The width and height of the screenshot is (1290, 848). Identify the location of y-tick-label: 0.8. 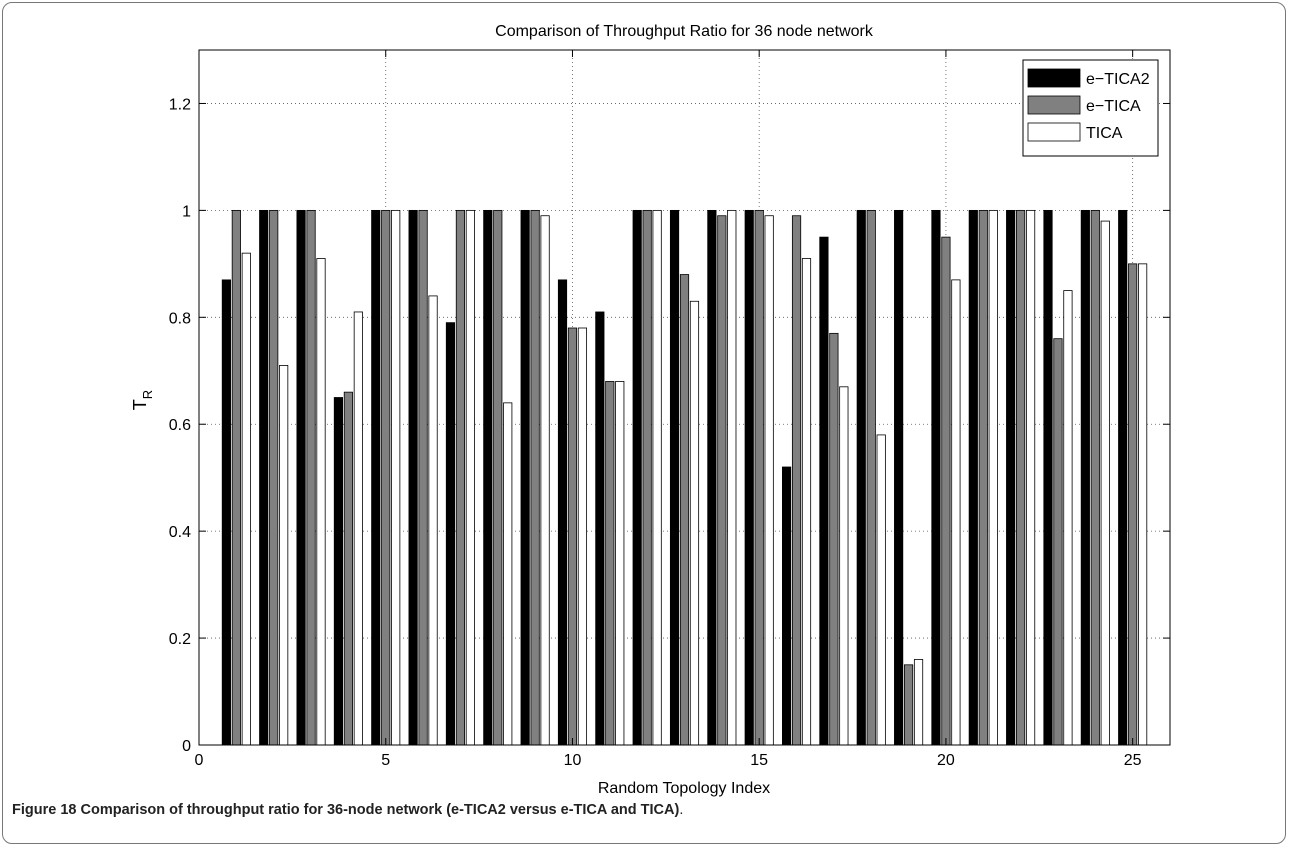
(180, 318).